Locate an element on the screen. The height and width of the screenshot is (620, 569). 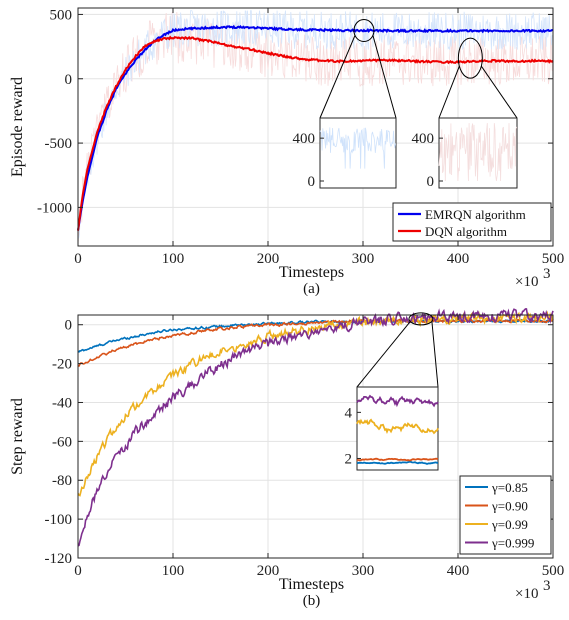
chart-1-y-tick-label: -80 is located at coordinates (62, 481).